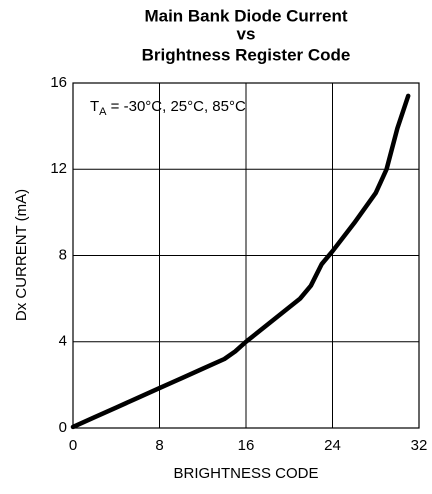 The width and height of the screenshot is (432, 494). What do you see at coordinates (21, 255) in the screenshot?
I see `y-axis-label: Dx CURRENT (mA)` at bounding box center [21, 255].